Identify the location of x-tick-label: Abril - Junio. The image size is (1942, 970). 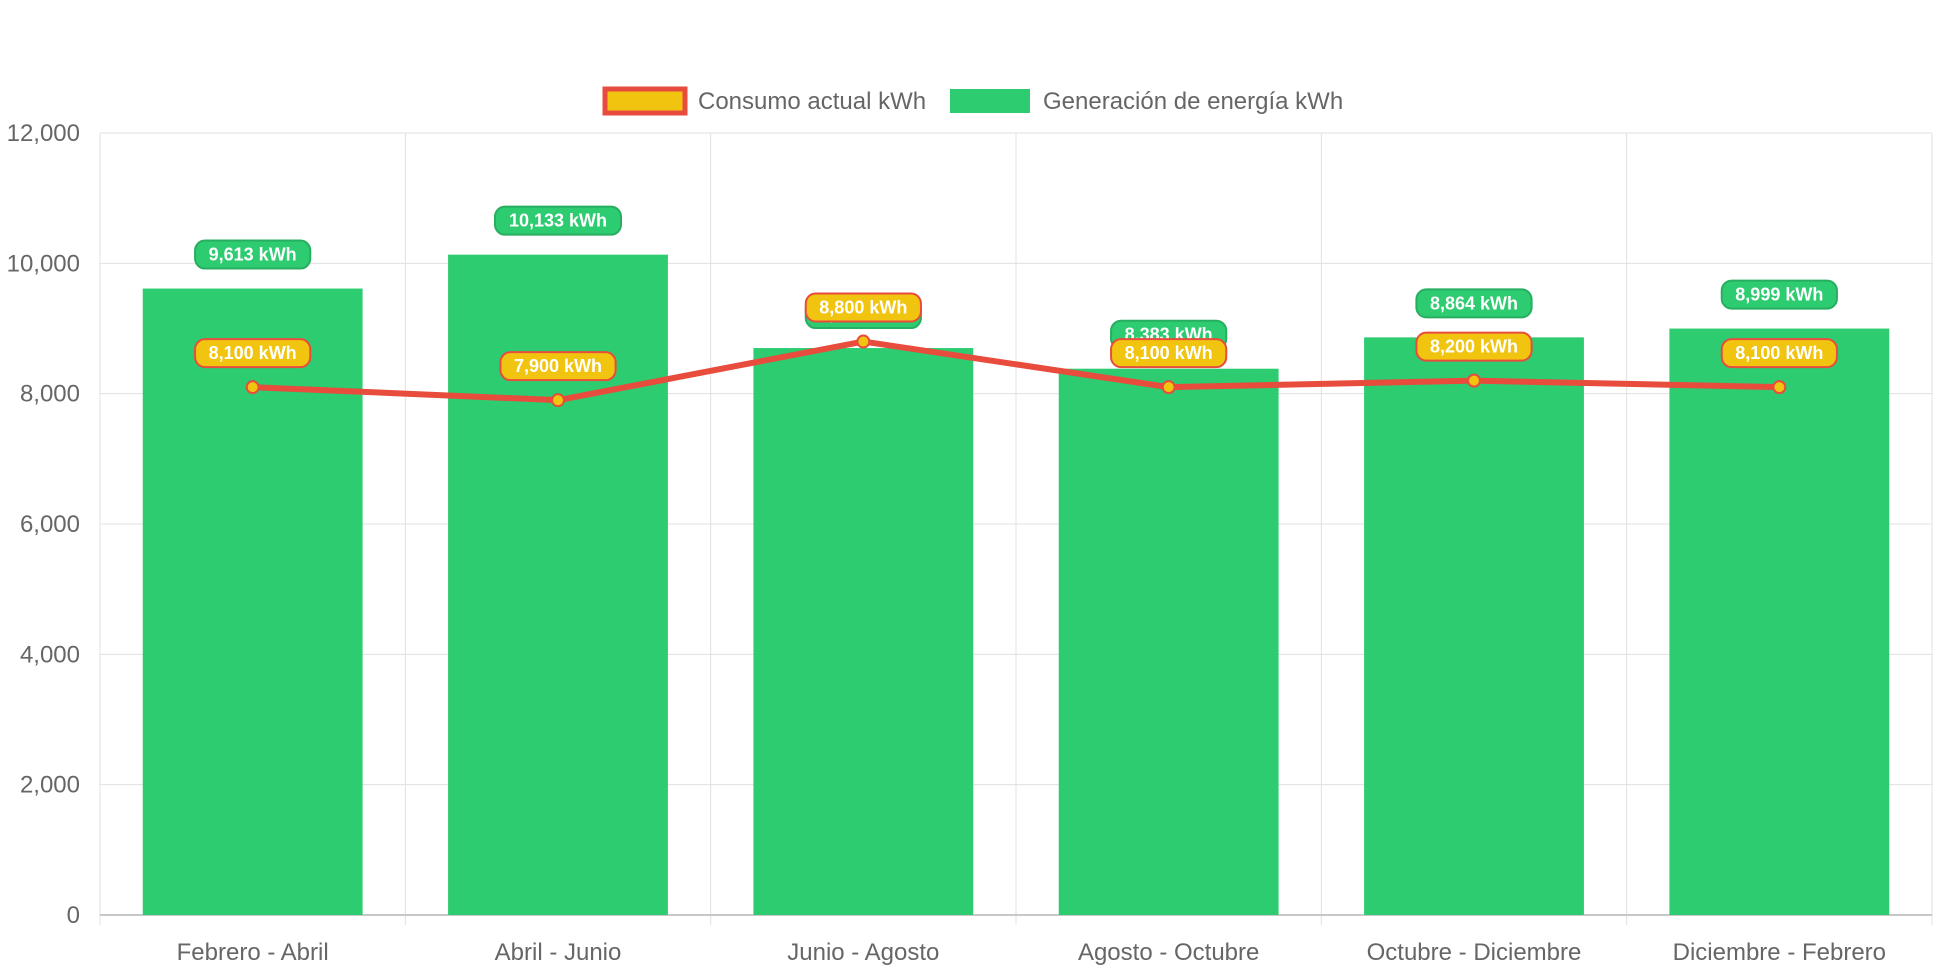
(558, 952).